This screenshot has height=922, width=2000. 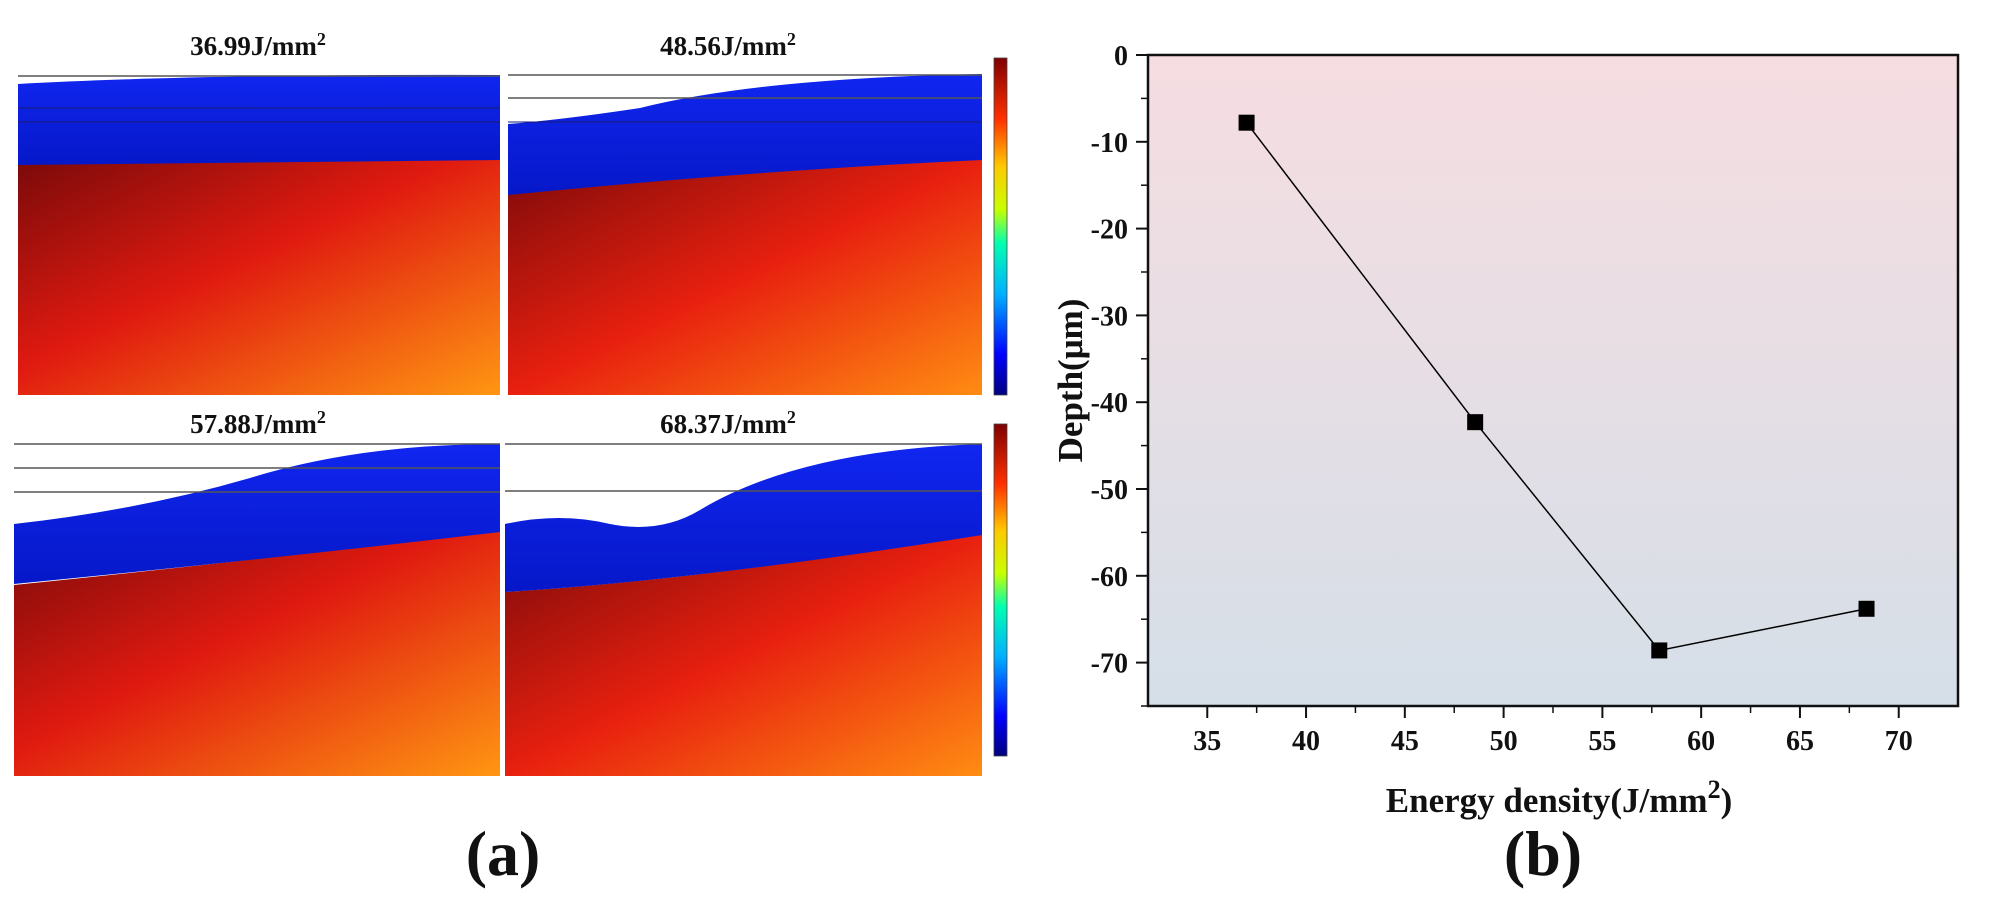 What do you see at coordinates (1306, 741) in the screenshot?
I see `x-tick-label: 40` at bounding box center [1306, 741].